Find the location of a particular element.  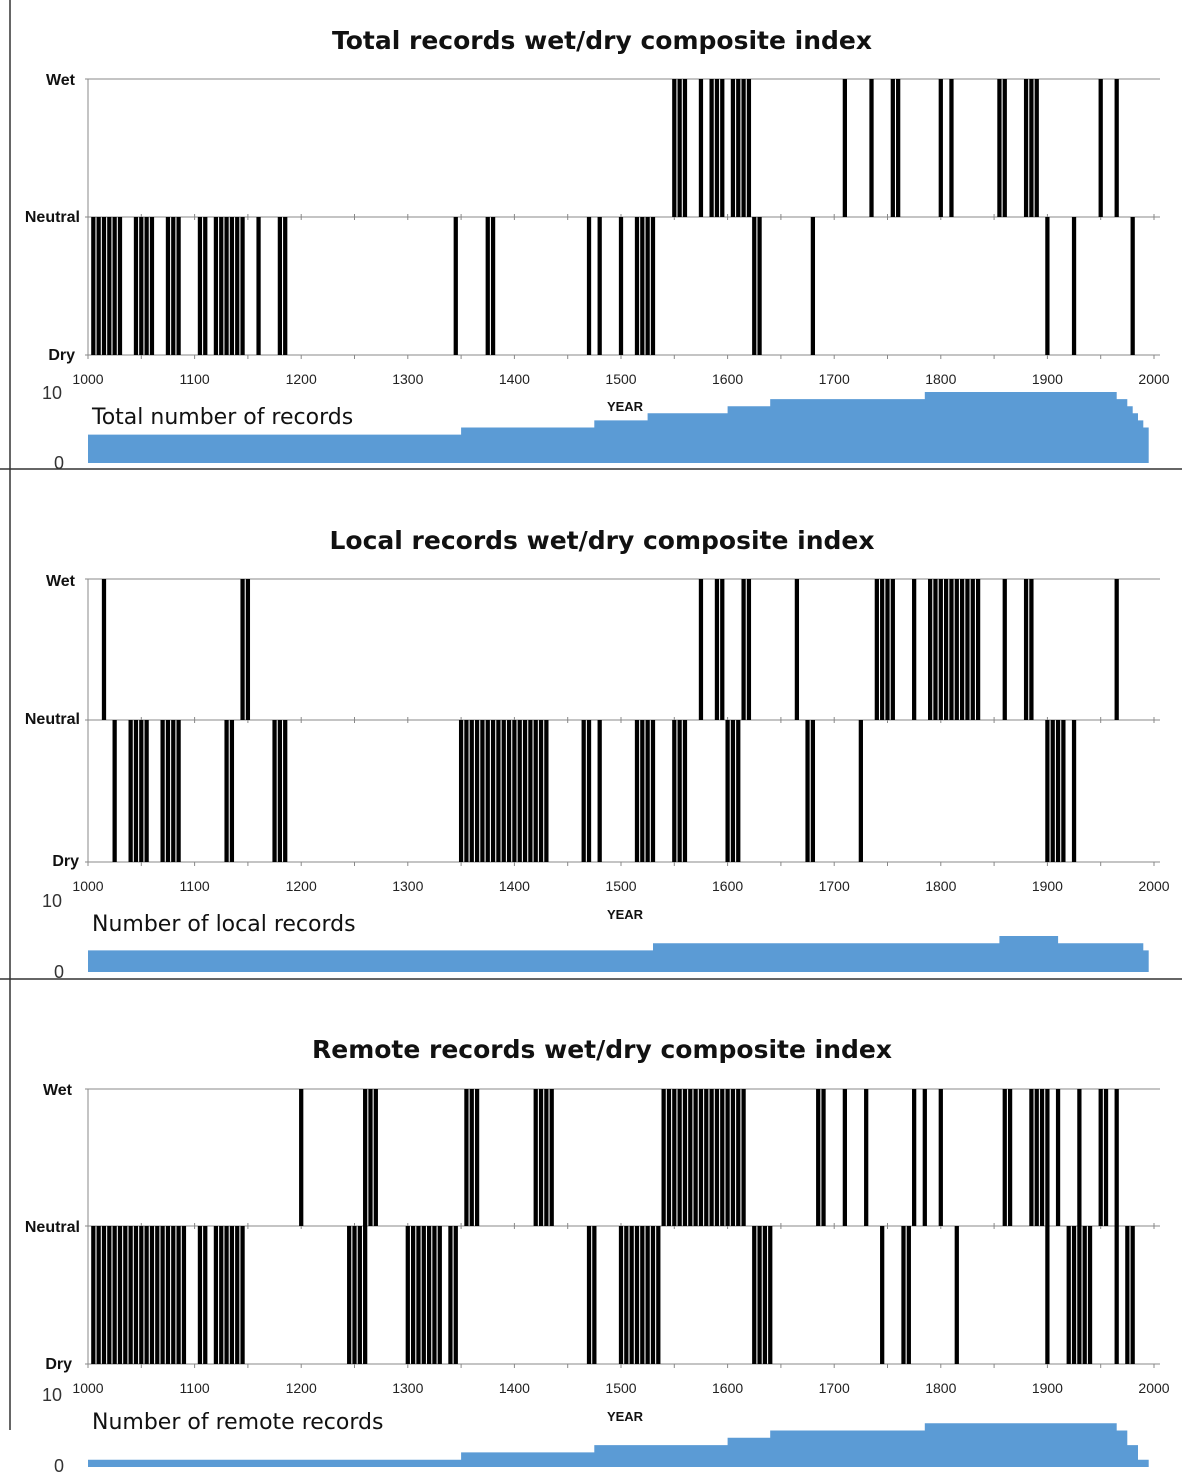

y-label-wet: Wet is located at coordinates (58, 1090).